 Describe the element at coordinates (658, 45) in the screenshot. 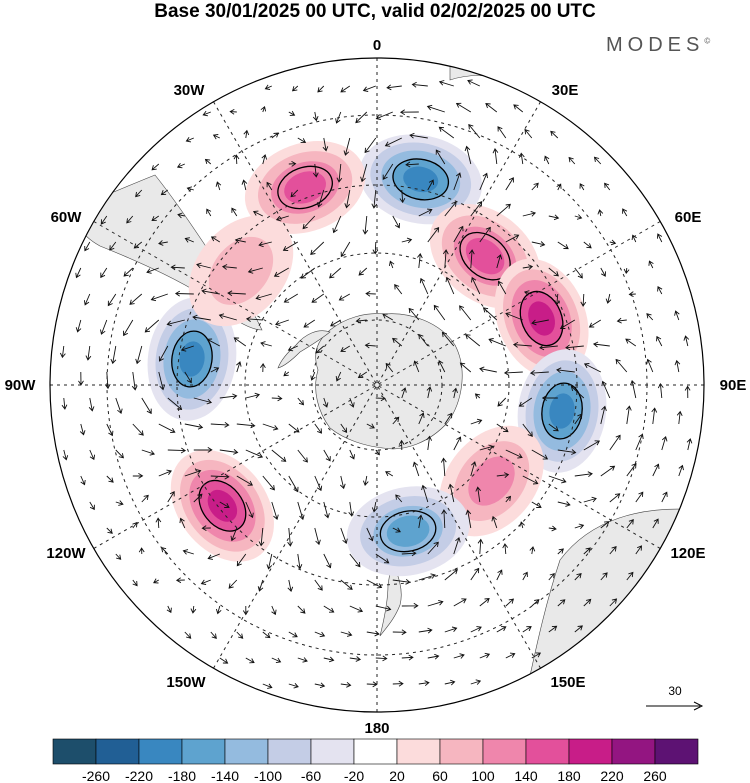

I see `modes-logo: MODES©` at that location.